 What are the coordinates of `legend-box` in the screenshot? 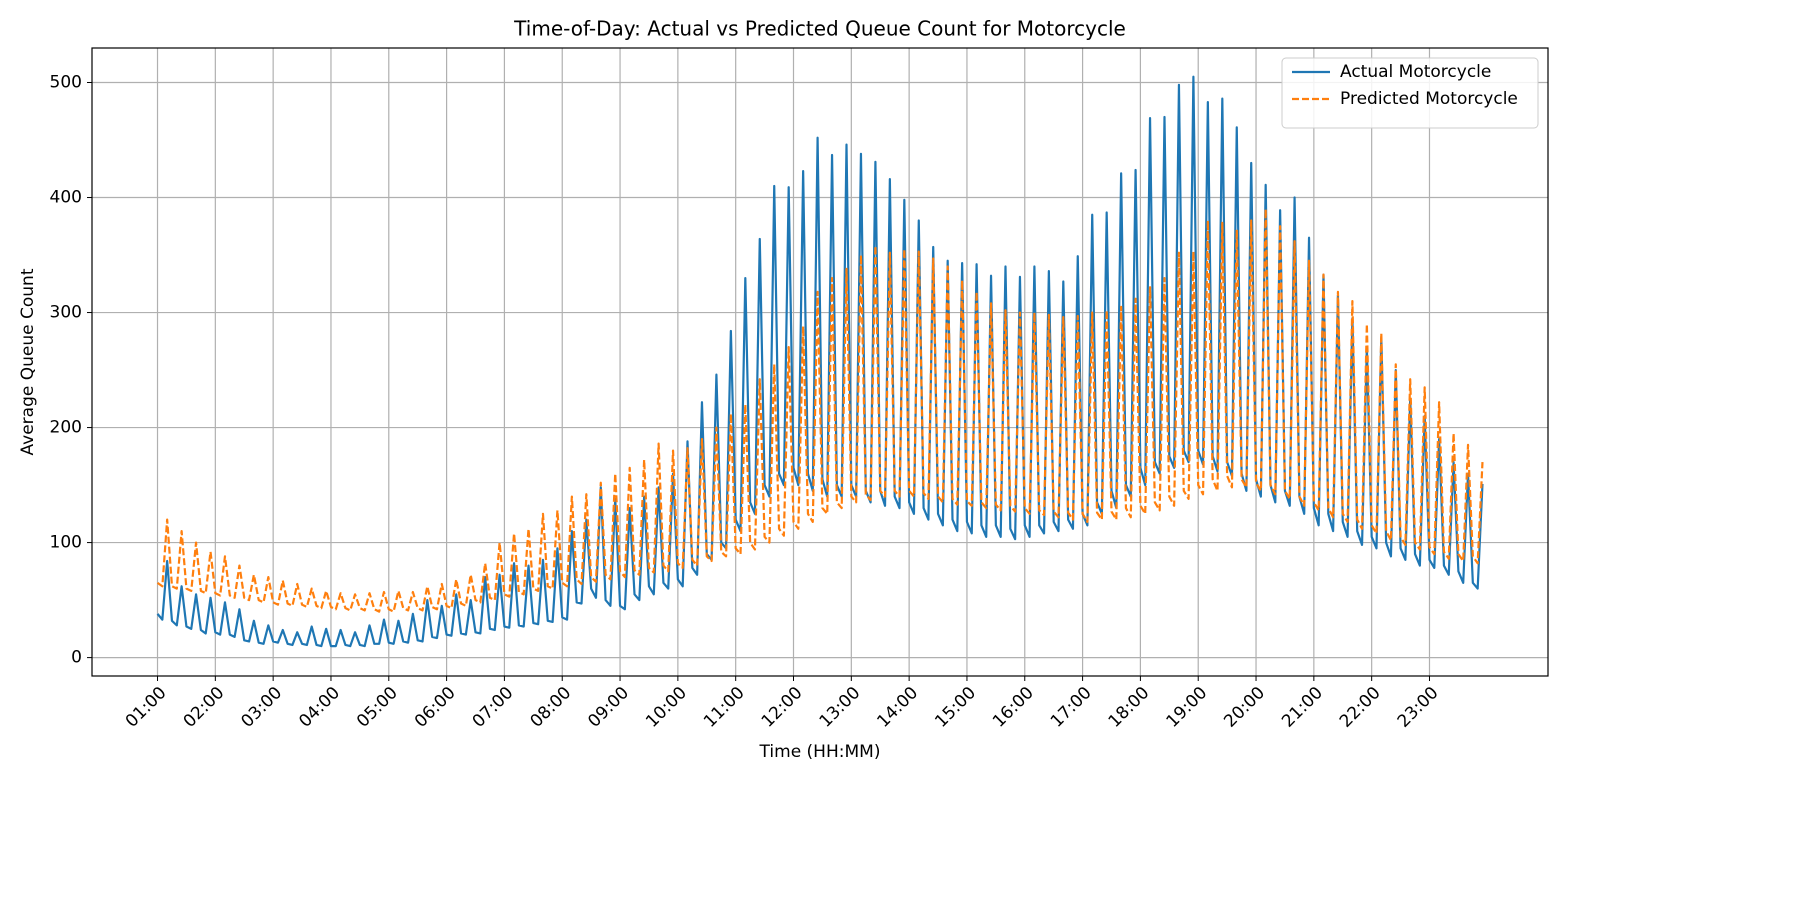 It's located at (1410, 93).